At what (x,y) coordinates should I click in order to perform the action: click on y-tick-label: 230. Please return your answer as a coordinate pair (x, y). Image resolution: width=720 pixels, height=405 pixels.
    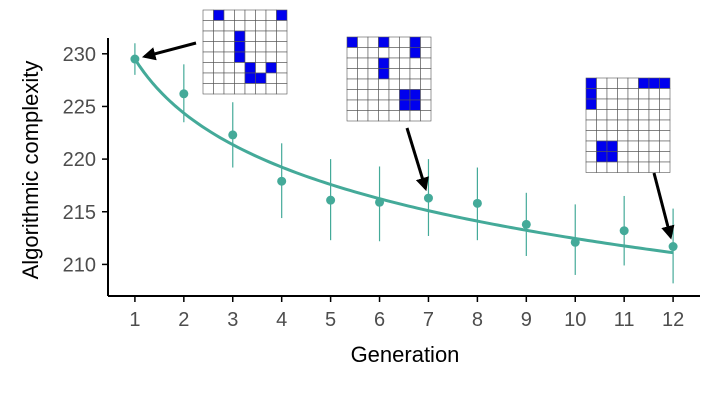
    Looking at the image, I should click on (79, 55).